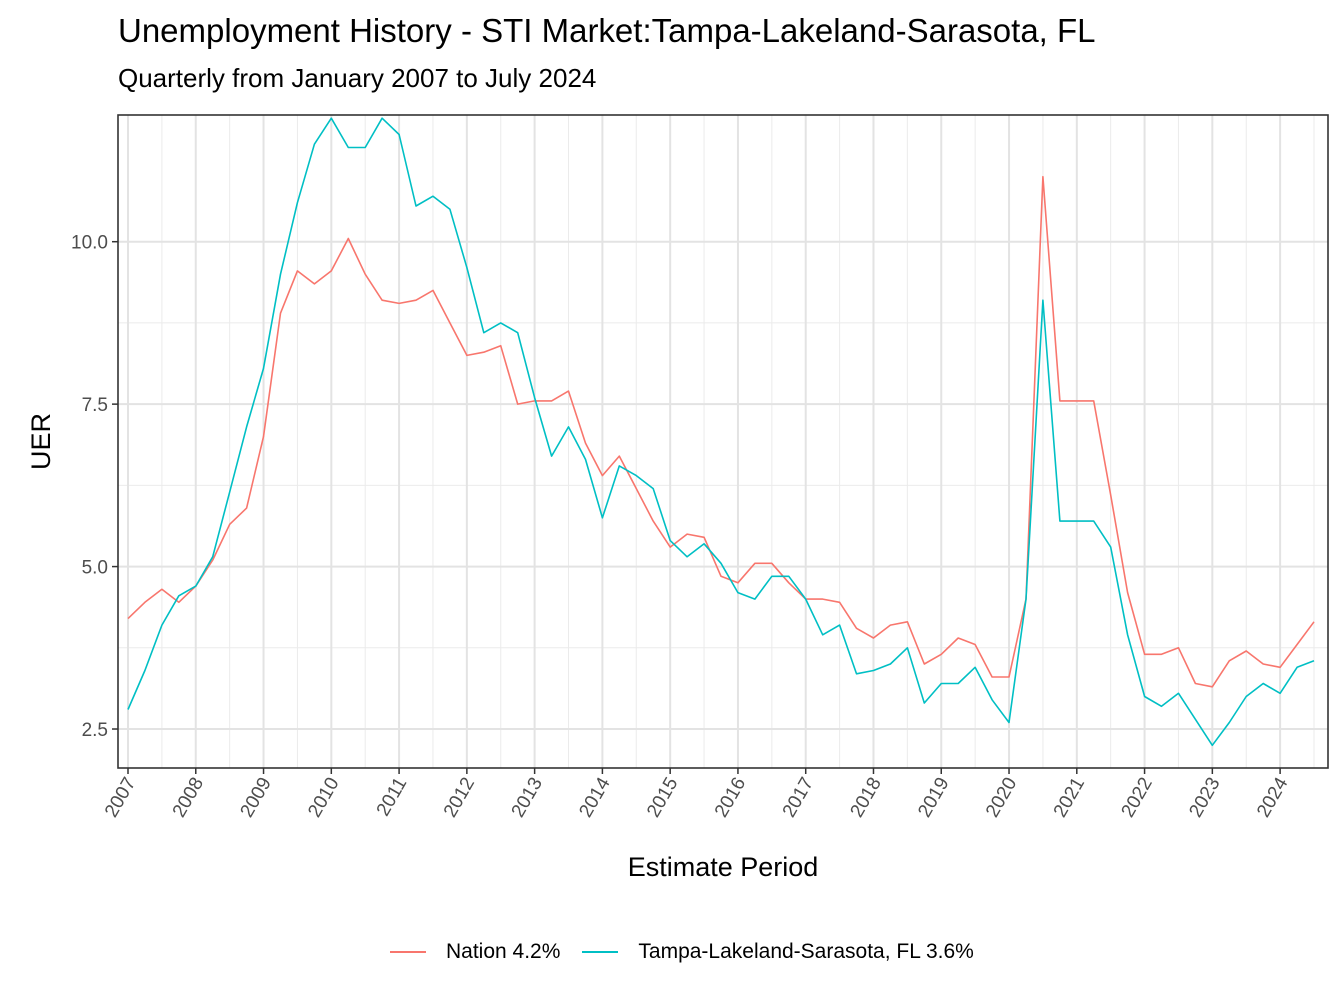  I want to click on x-tick-label: 2017, so click(798, 797).